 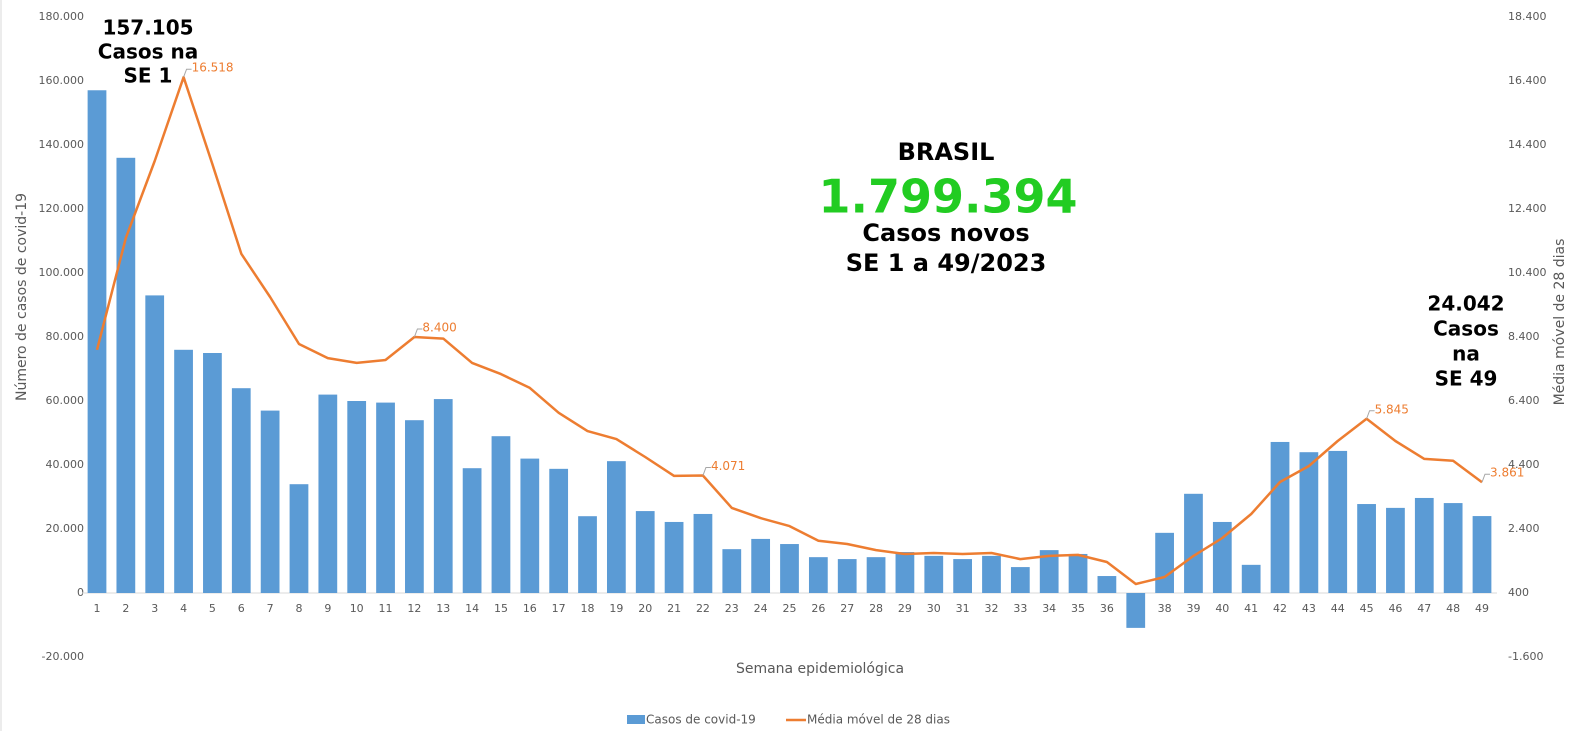 What do you see at coordinates (148, 76) in the screenshot?
I see `annotation: SE 1` at bounding box center [148, 76].